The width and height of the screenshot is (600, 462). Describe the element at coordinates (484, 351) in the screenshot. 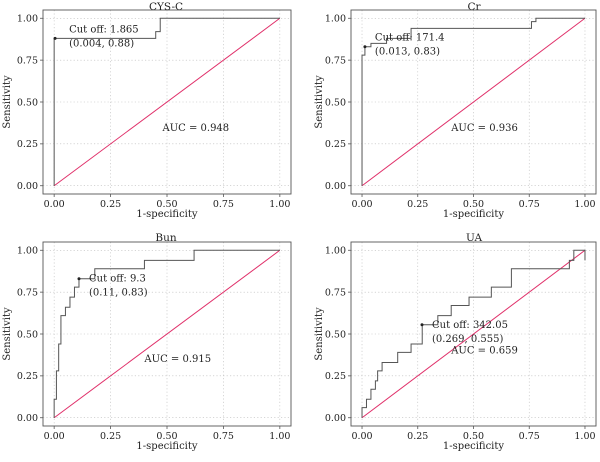

I see `auc-annotation: AUC = 0.659` at that location.